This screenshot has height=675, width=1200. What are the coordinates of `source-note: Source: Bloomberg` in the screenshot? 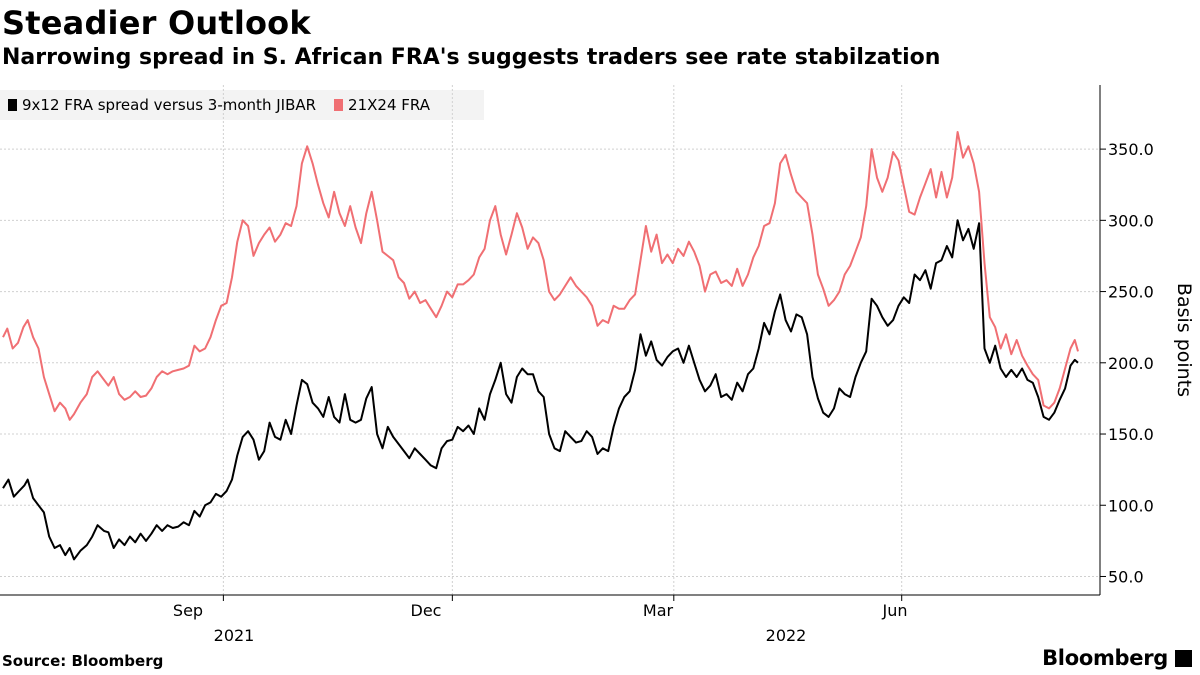 It's located at (83, 661).